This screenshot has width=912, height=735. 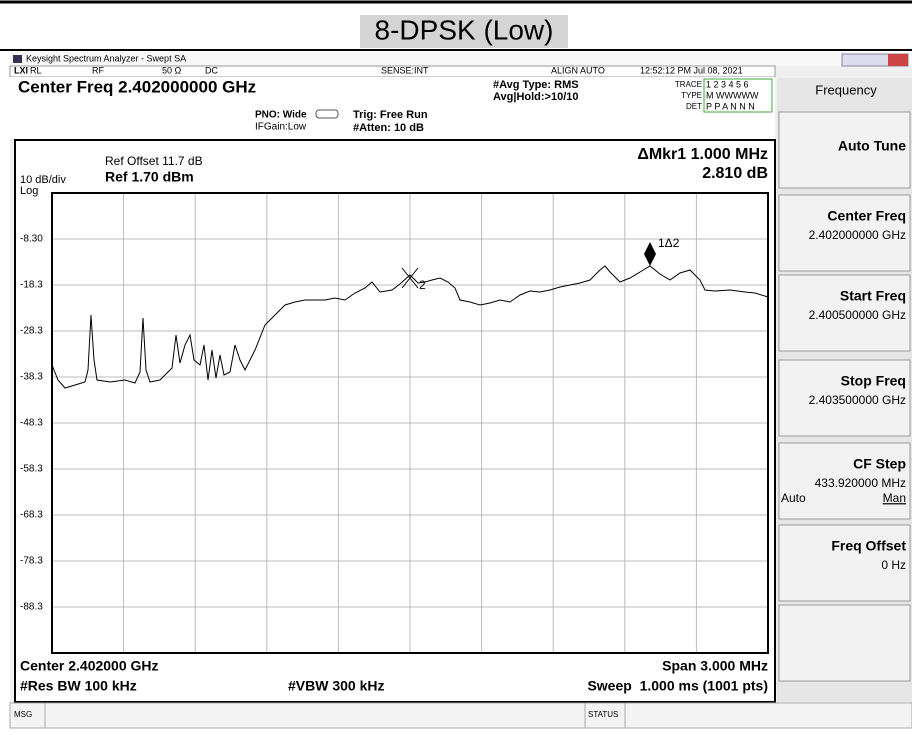 What do you see at coordinates (894, 498) in the screenshot?
I see `softkey-option: Man` at bounding box center [894, 498].